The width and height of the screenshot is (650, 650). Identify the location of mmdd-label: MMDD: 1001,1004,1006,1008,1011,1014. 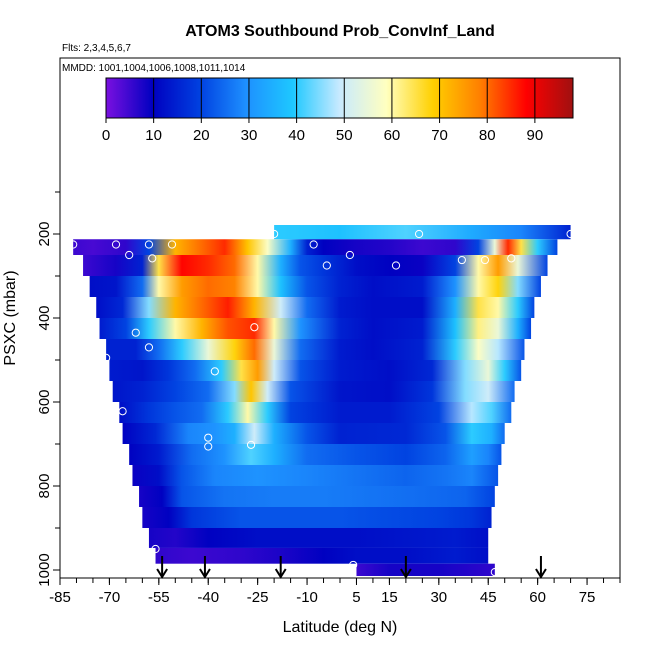
(154, 68).